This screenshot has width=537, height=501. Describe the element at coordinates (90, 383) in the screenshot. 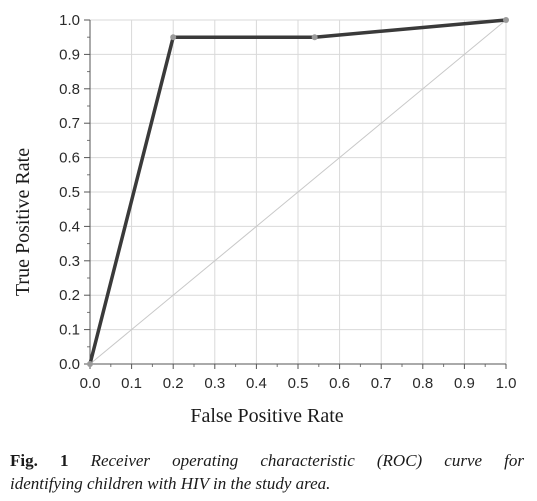

I see `x-tick-label: 0.0` at that location.